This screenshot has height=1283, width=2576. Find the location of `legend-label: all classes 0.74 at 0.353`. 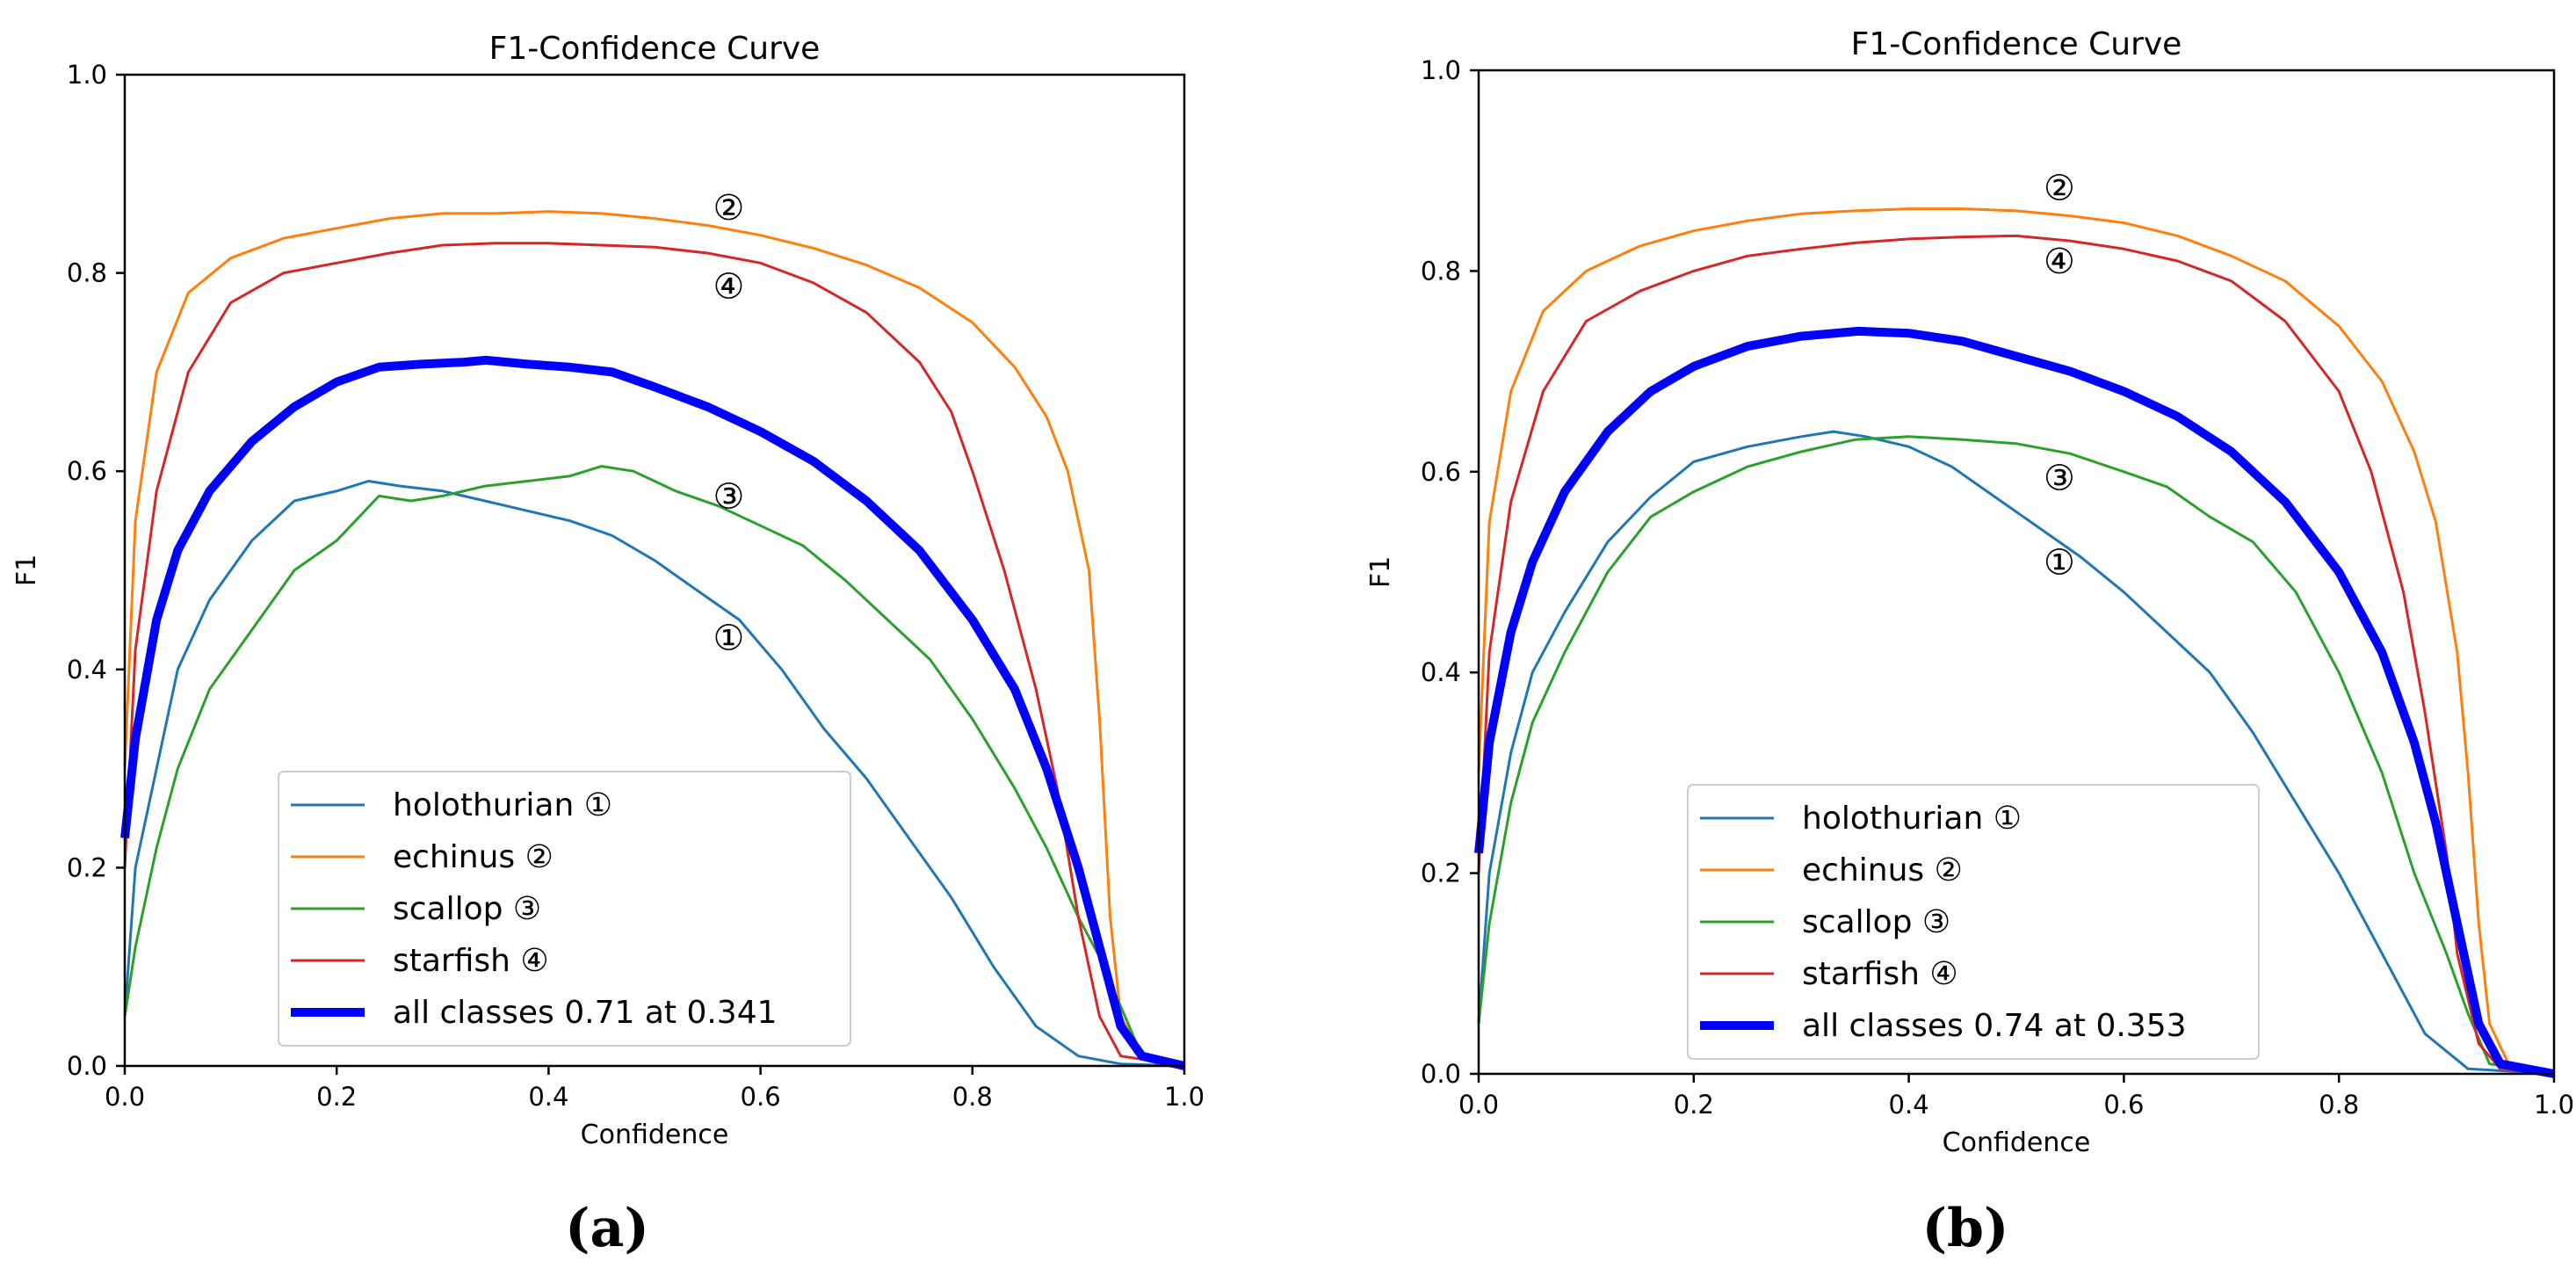

legend-label: all classes 0.74 at 0.353 is located at coordinates (1994, 1026).